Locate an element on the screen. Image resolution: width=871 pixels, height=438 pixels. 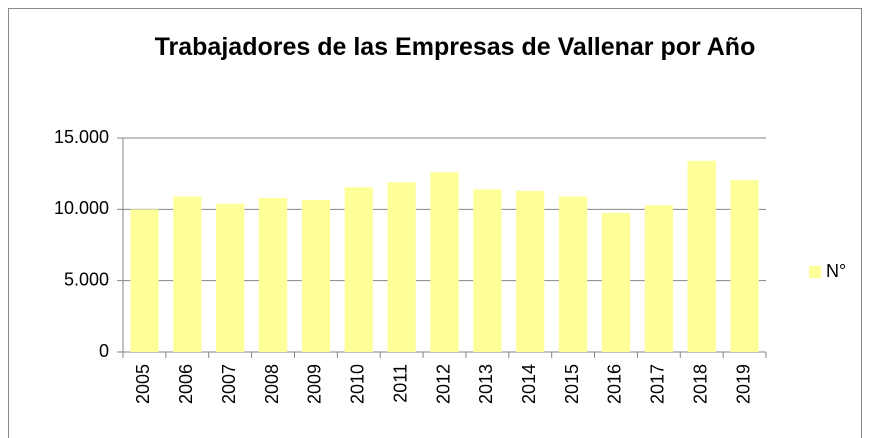
legend-swatch is located at coordinates (815, 272).